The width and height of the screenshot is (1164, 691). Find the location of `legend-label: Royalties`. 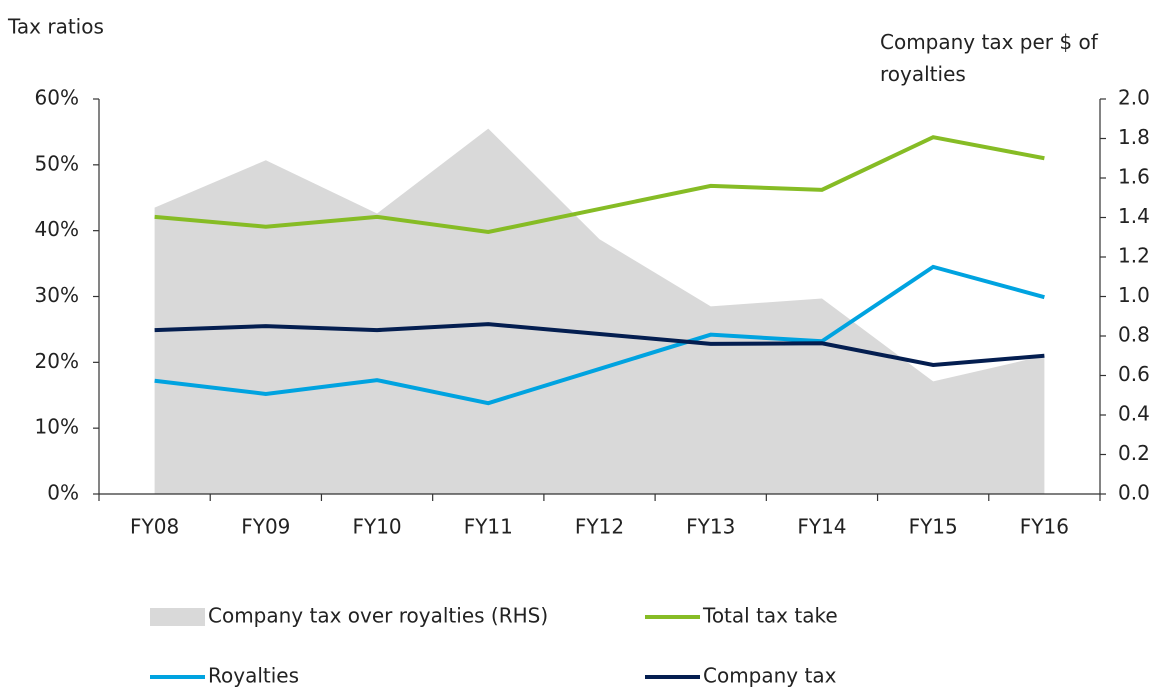

legend-label: Royalties is located at coordinates (253, 676).